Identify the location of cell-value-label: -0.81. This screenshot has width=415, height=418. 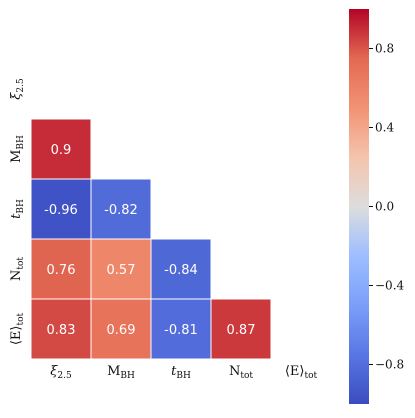
(181, 330).